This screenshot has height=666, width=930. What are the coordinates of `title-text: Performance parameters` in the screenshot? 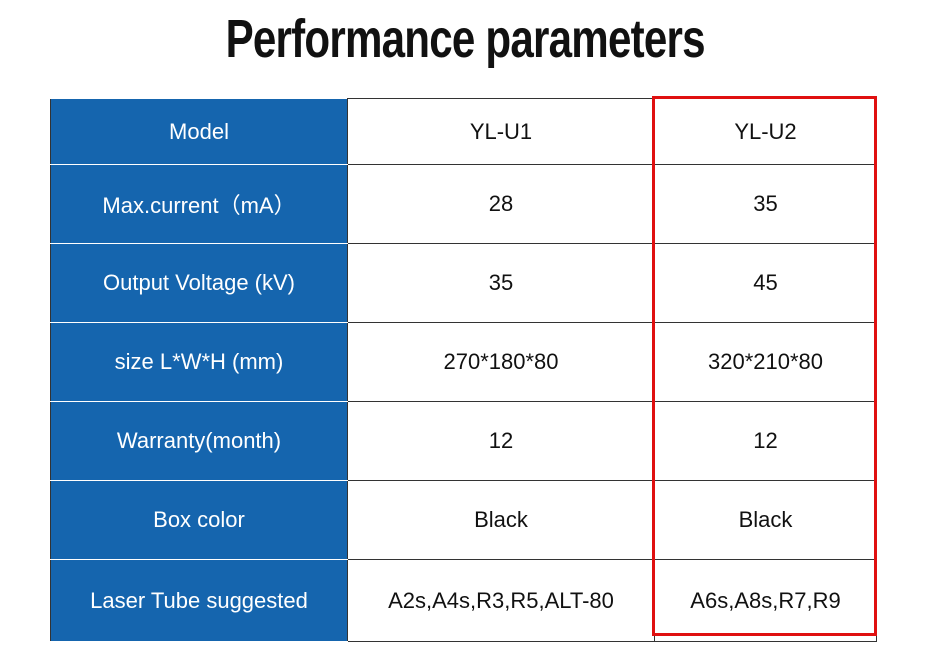 It's located at (465, 39).